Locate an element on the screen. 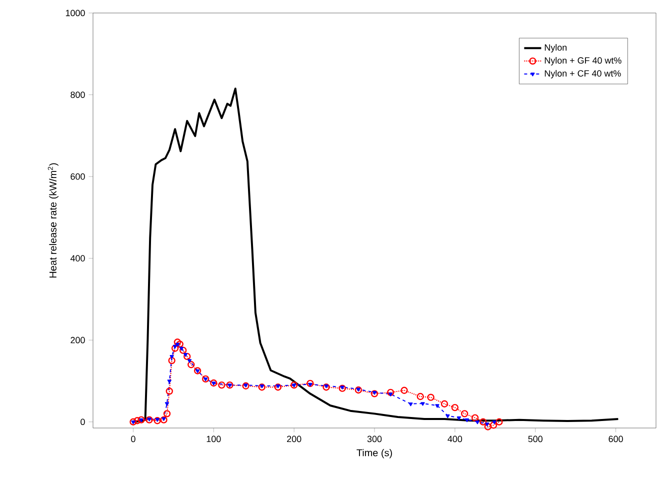 The width and height of the screenshot is (660, 484). x-tick-label: 100 is located at coordinates (213, 439).